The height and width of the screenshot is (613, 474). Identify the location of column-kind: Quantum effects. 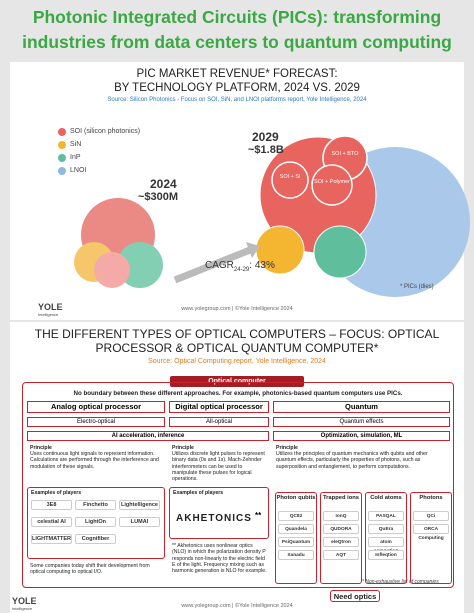
(361, 422).